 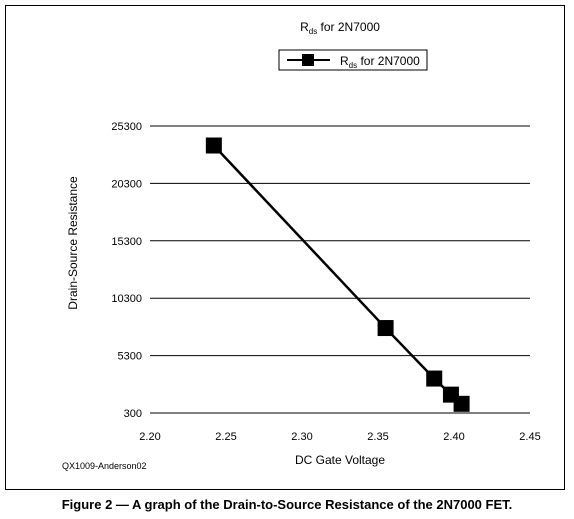 I want to click on x-tick-label-2: 2.30, so click(x=301, y=437).